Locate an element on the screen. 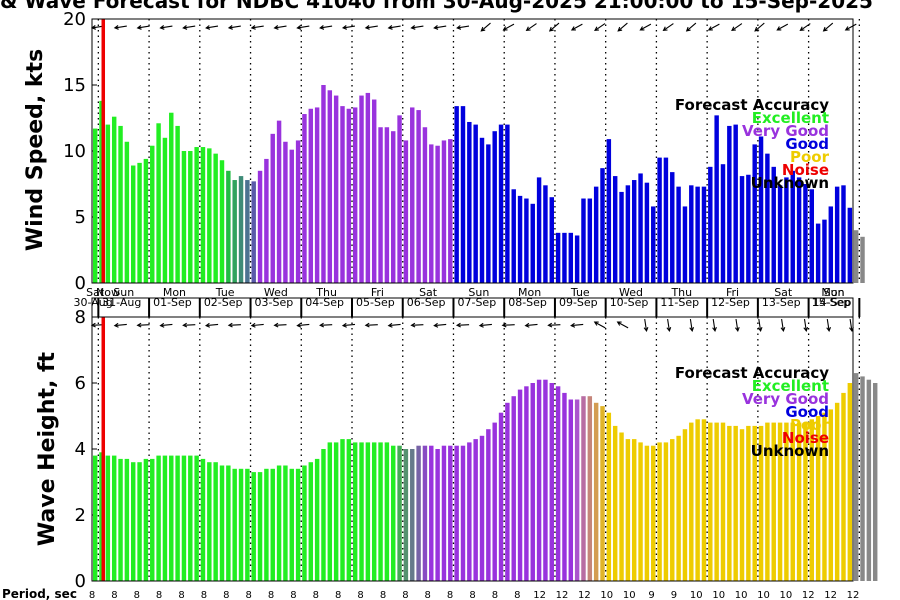  legend-entry: Excellent is located at coordinates (790, 118).